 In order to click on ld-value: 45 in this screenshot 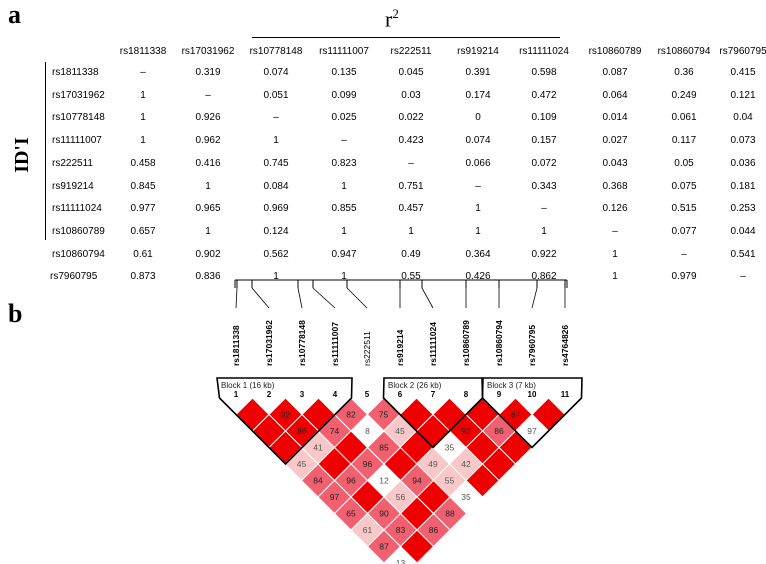, I will do `click(400, 431)`.